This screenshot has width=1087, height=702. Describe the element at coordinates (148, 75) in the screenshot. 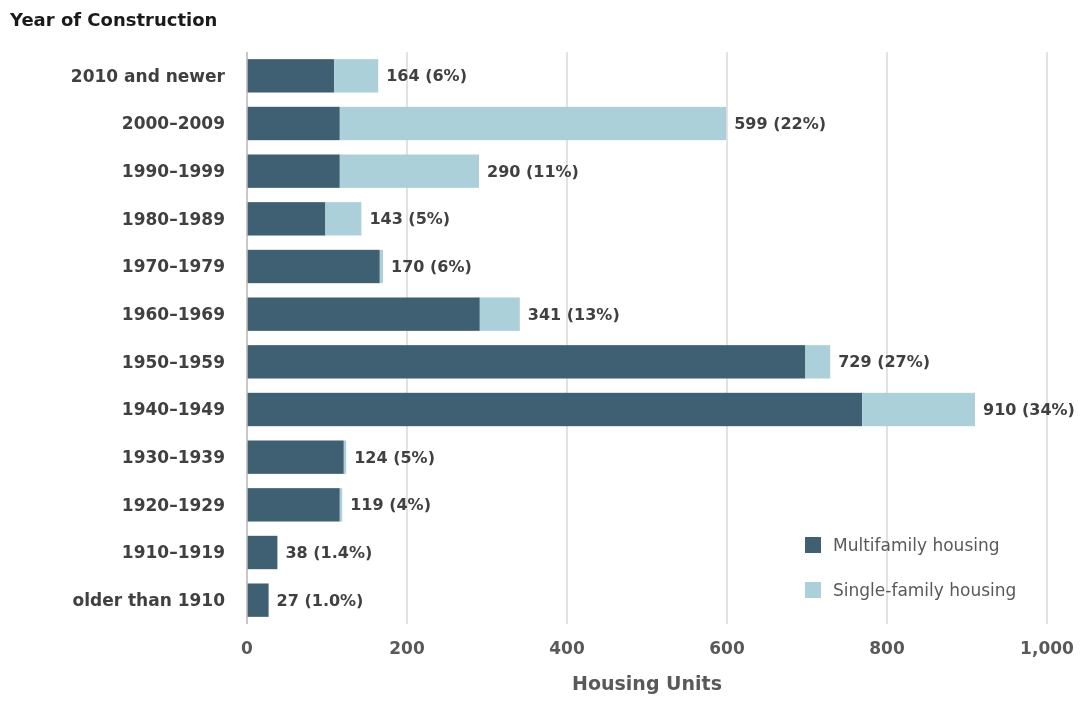

I see `y-tick-label: 2010 and newer` at that location.